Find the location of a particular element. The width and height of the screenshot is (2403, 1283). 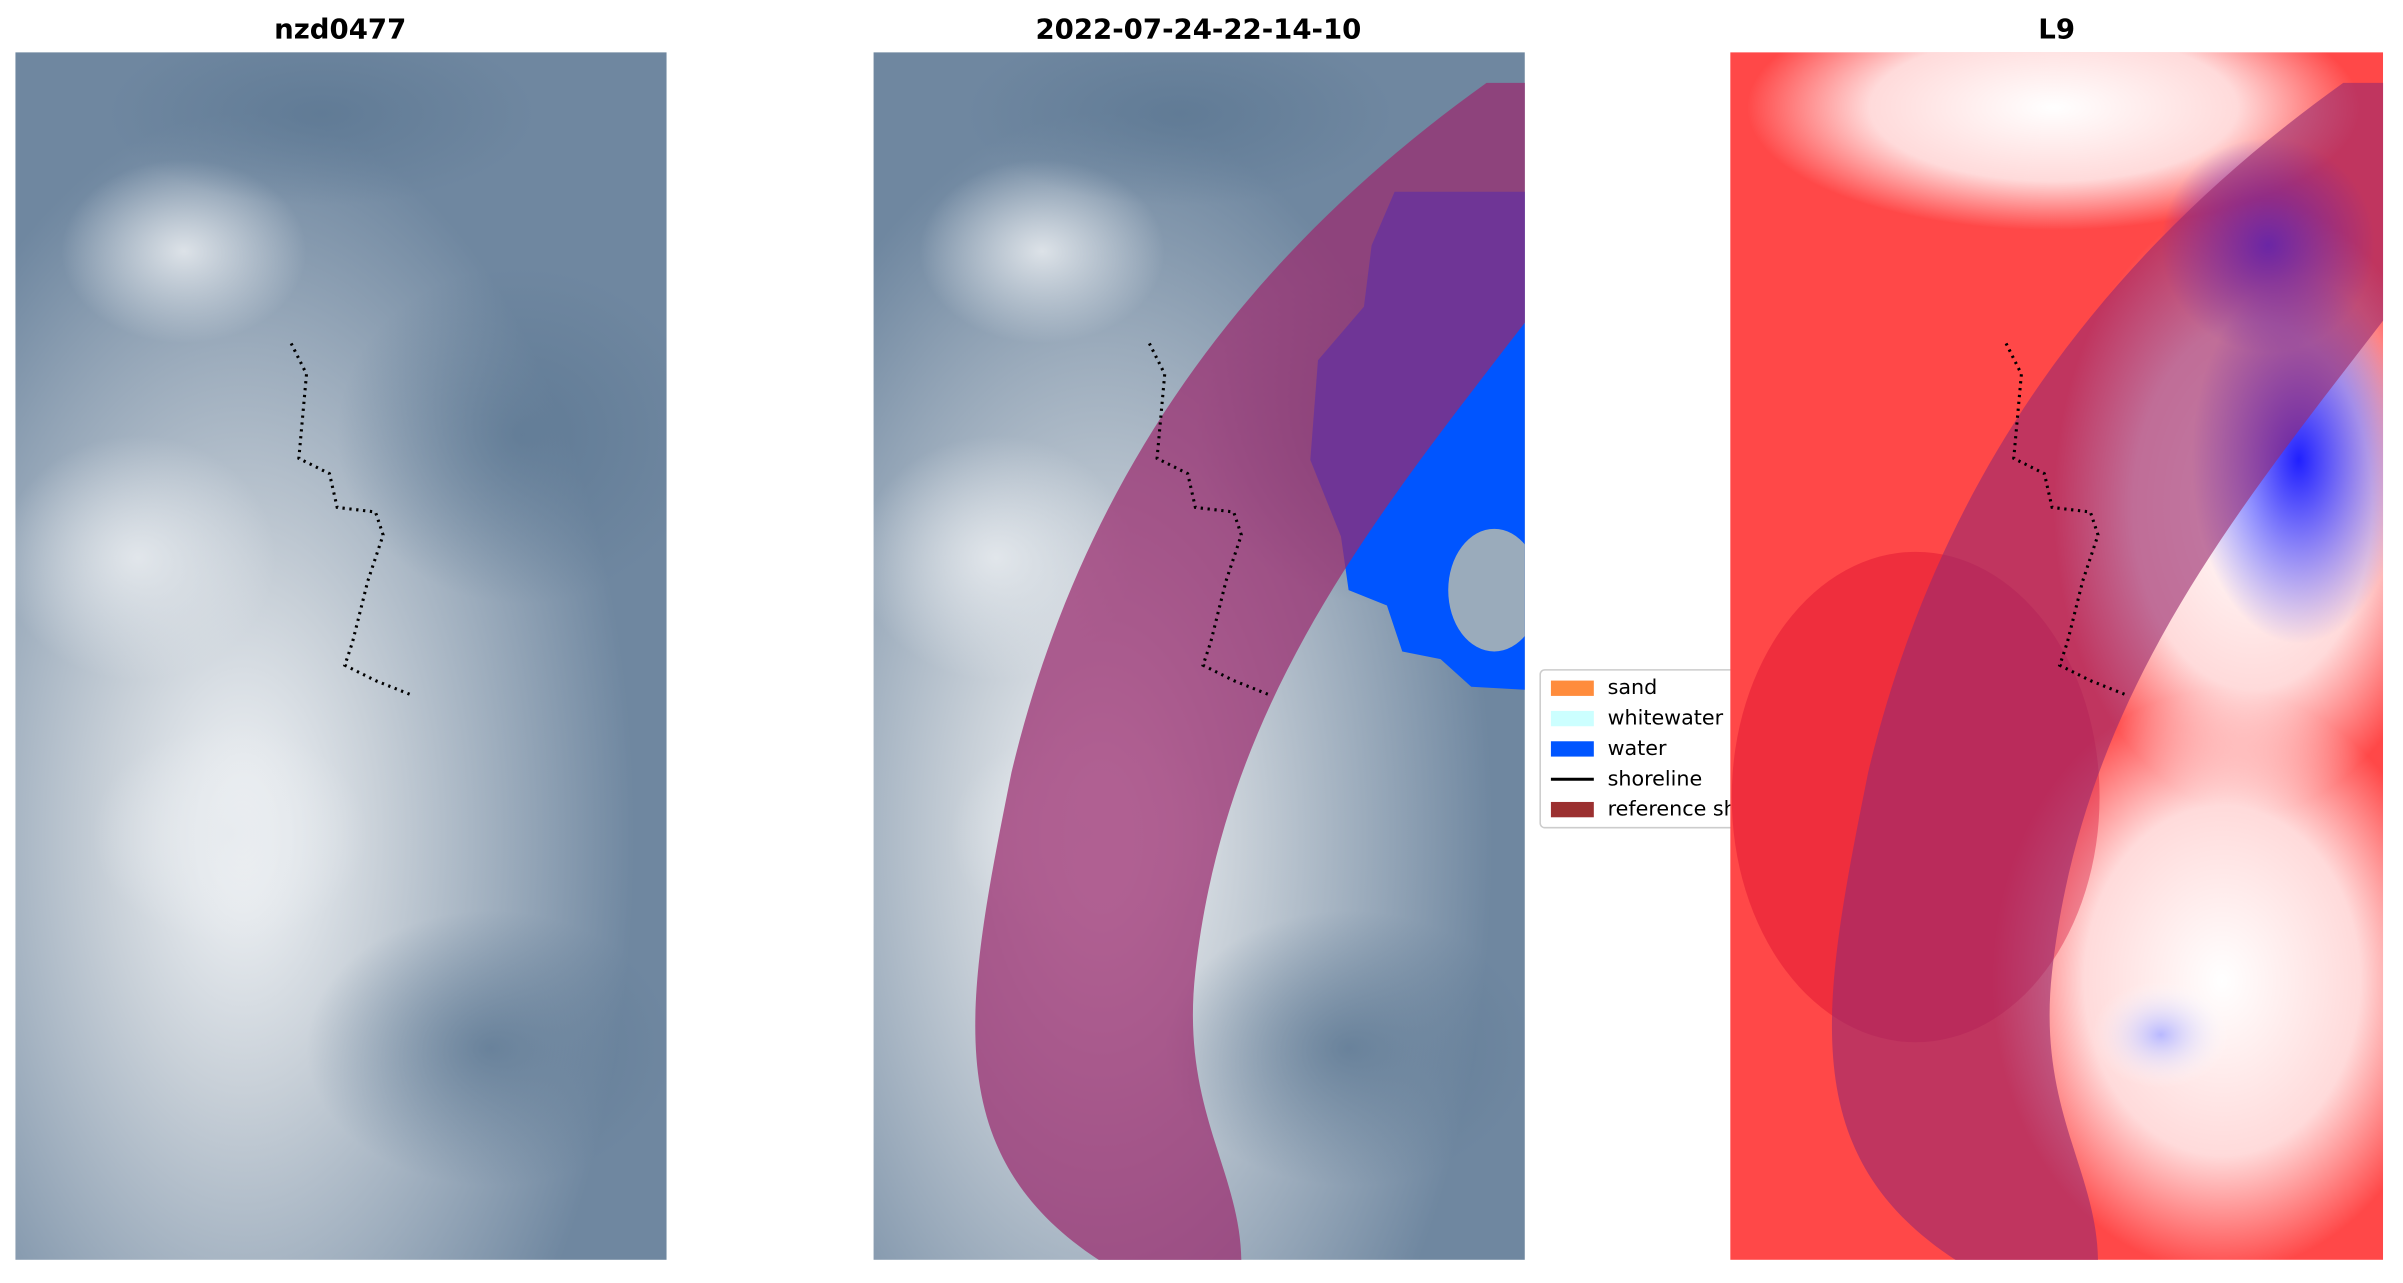

legend: sand whitewater water shoreline reference sh is located at coordinates (1640, 749).